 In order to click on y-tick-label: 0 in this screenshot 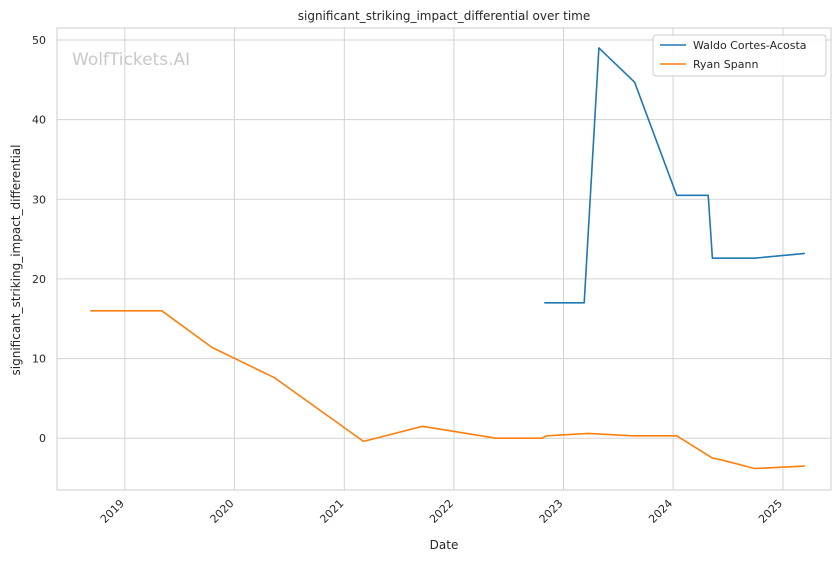, I will do `click(42, 438)`.